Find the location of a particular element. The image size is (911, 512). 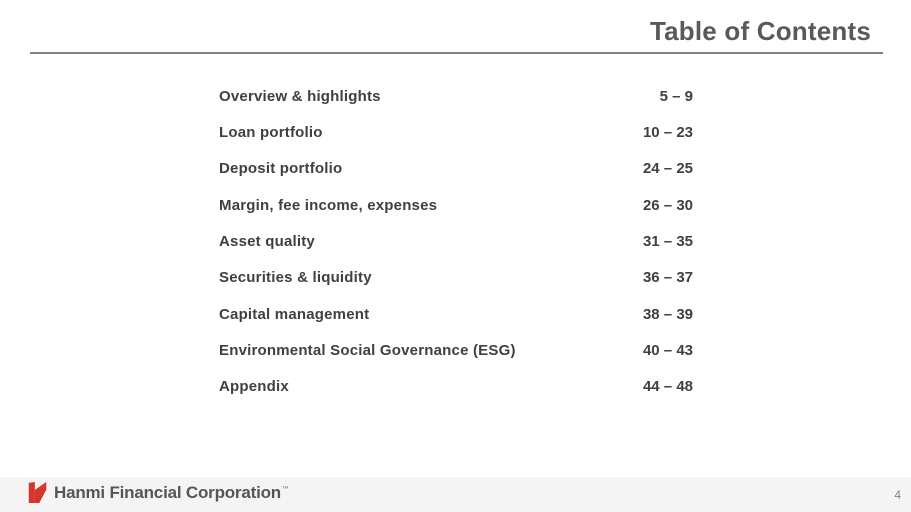

company-logo: Hanmi Financial Corporation™ is located at coordinates (158, 492).